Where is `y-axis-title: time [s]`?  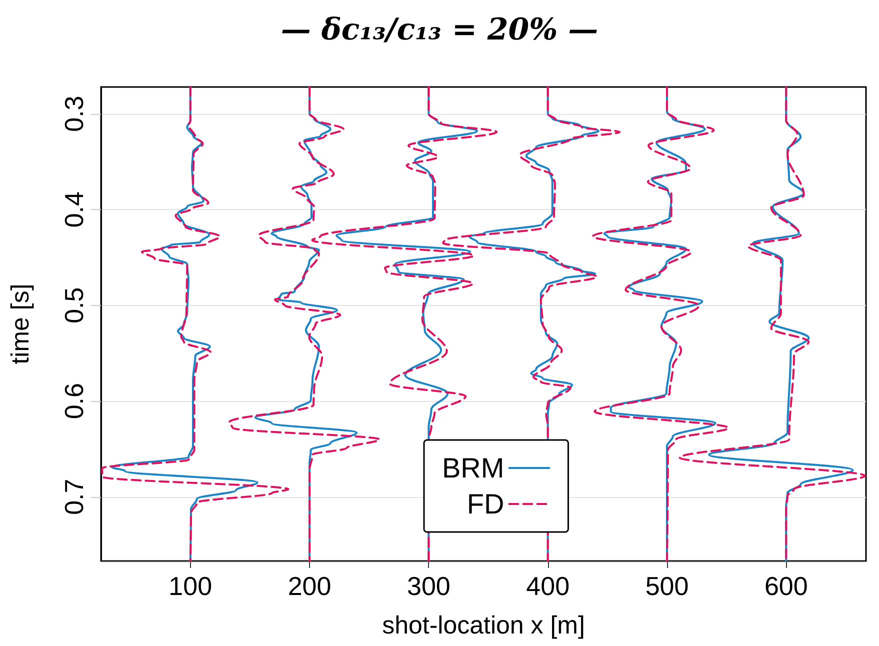 y-axis-title: time [s] is located at coordinates (20, 324).